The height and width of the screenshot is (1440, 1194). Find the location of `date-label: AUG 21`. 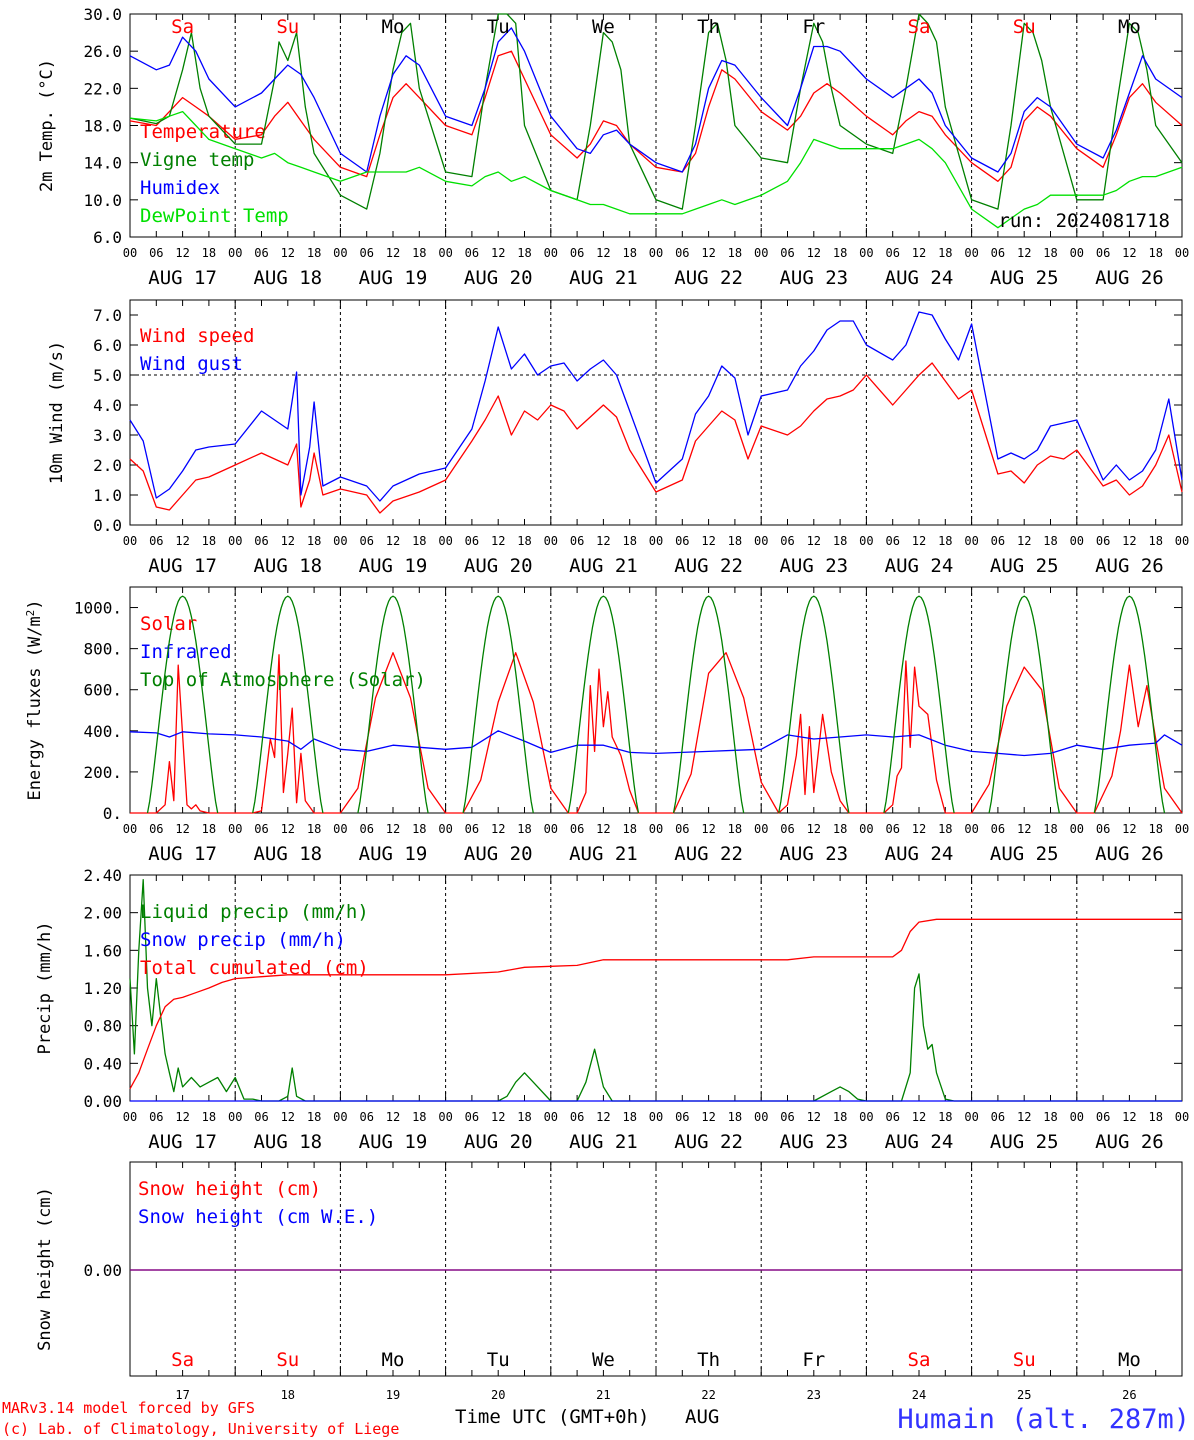

date-label: AUG 21 is located at coordinates (603, 854).